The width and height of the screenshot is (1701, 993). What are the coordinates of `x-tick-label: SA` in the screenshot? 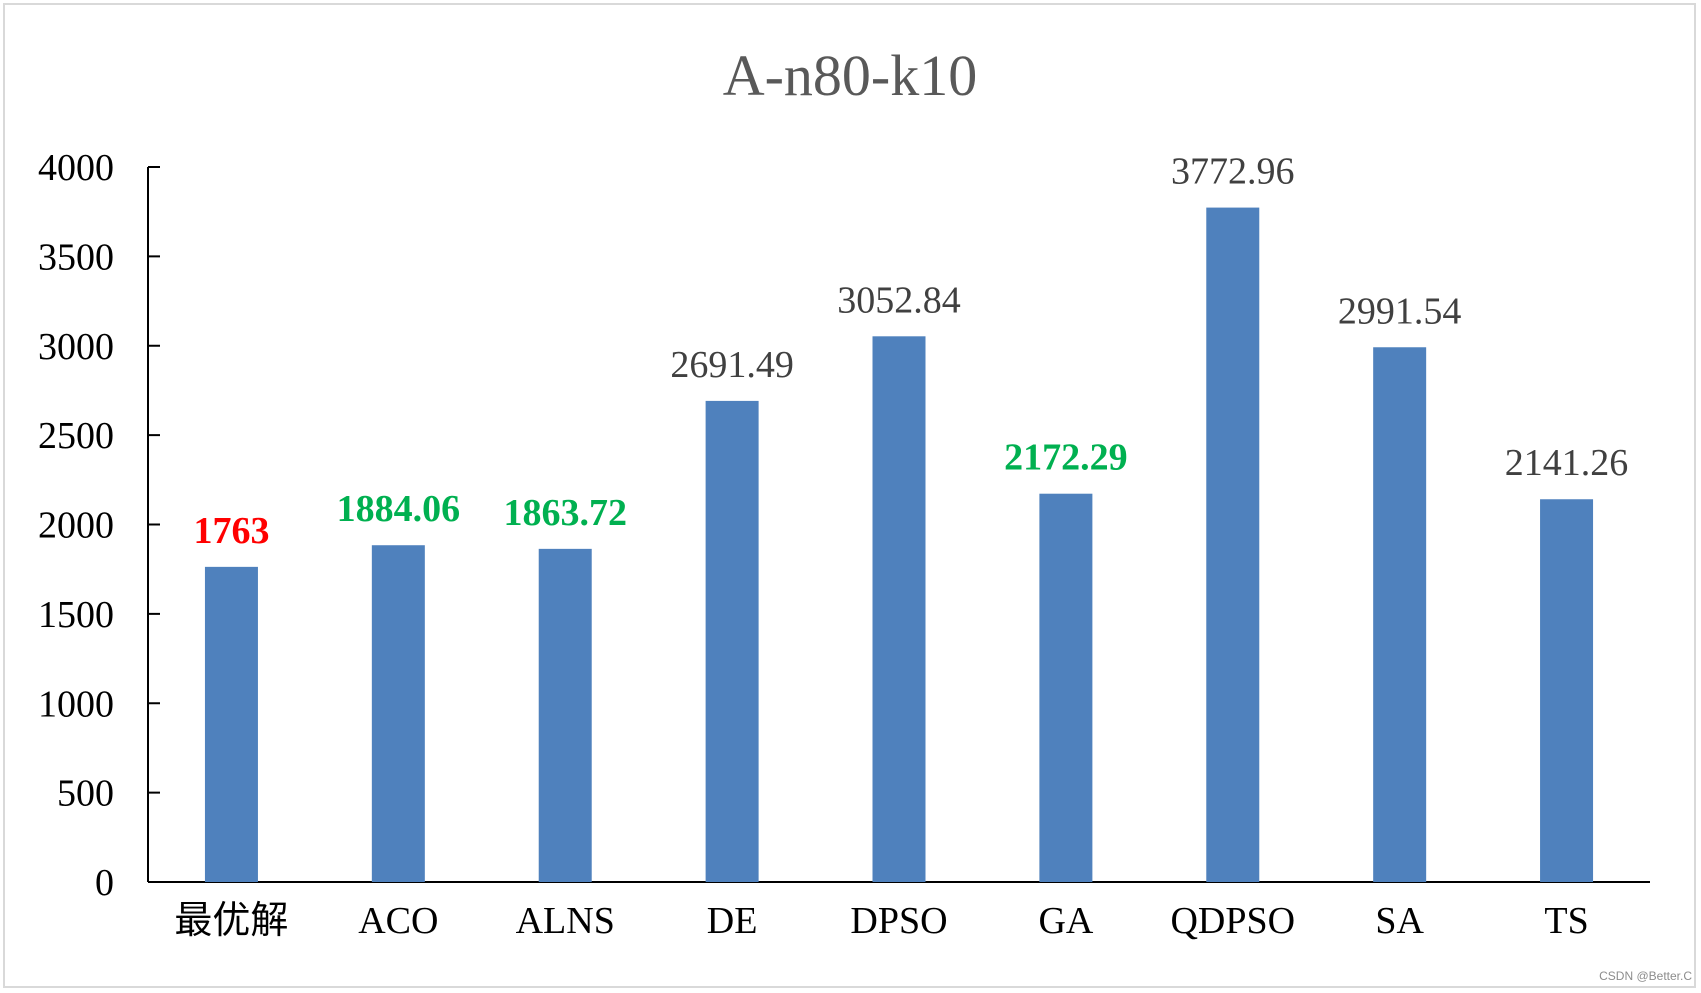 It's located at (1399, 921).